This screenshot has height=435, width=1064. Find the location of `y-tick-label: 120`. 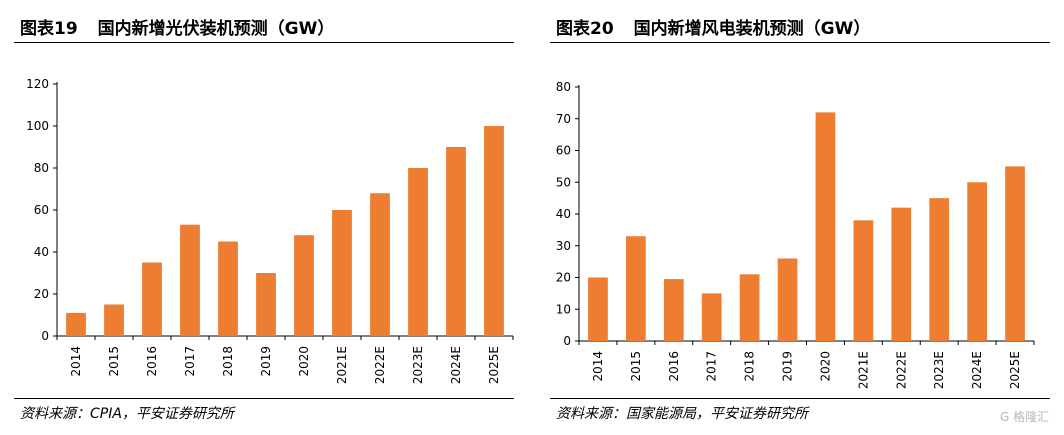

y-tick-label: 120 is located at coordinates (37, 84).